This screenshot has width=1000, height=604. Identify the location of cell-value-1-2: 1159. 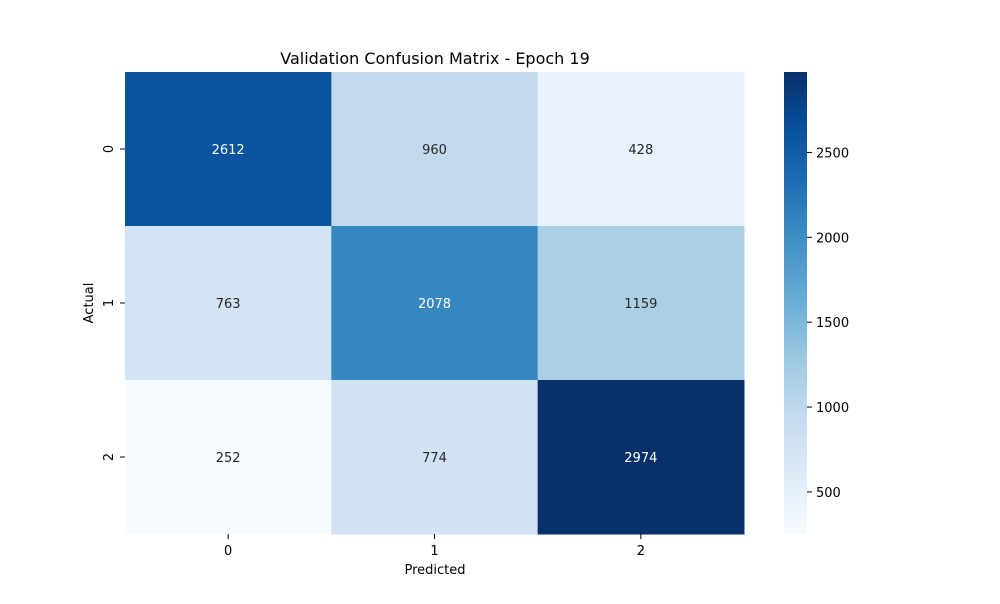
(640, 304).